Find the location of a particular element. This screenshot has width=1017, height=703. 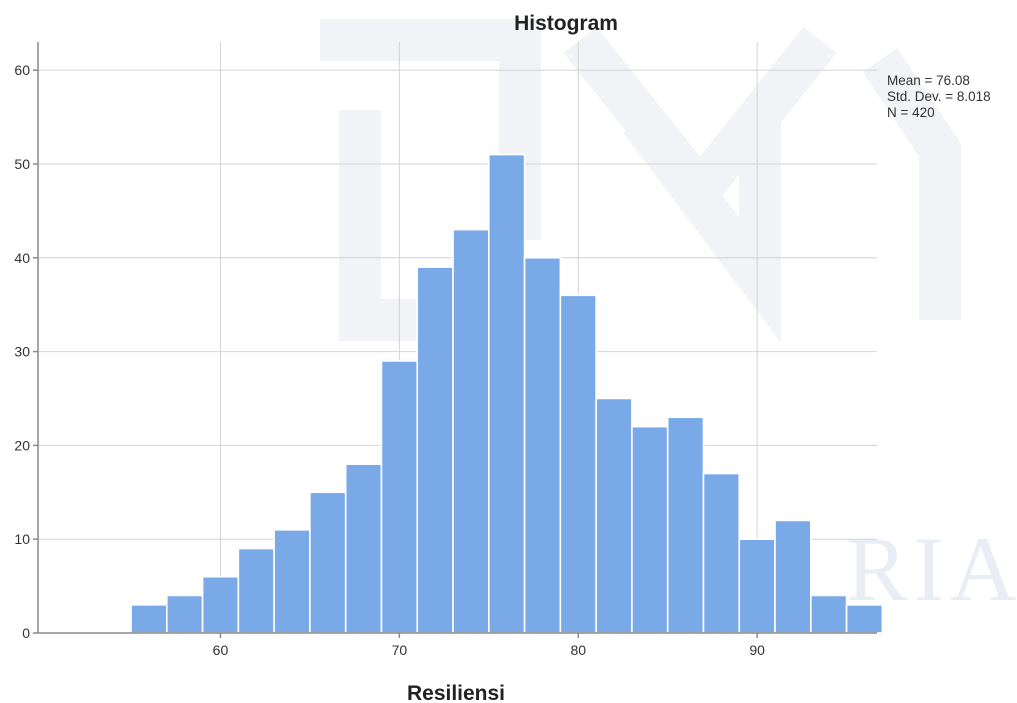

y-tick-label: 60 is located at coordinates (22, 70).